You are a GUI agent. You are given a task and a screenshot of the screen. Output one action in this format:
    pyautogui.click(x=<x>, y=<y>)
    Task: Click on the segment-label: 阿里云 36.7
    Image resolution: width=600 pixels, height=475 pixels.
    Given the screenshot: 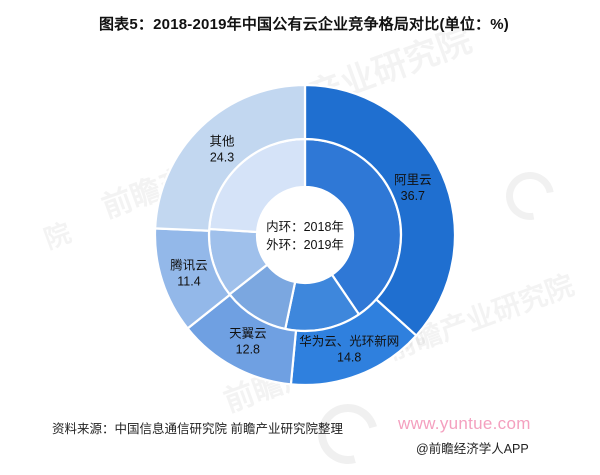 What is the action you would take?
    pyautogui.click(x=413, y=188)
    